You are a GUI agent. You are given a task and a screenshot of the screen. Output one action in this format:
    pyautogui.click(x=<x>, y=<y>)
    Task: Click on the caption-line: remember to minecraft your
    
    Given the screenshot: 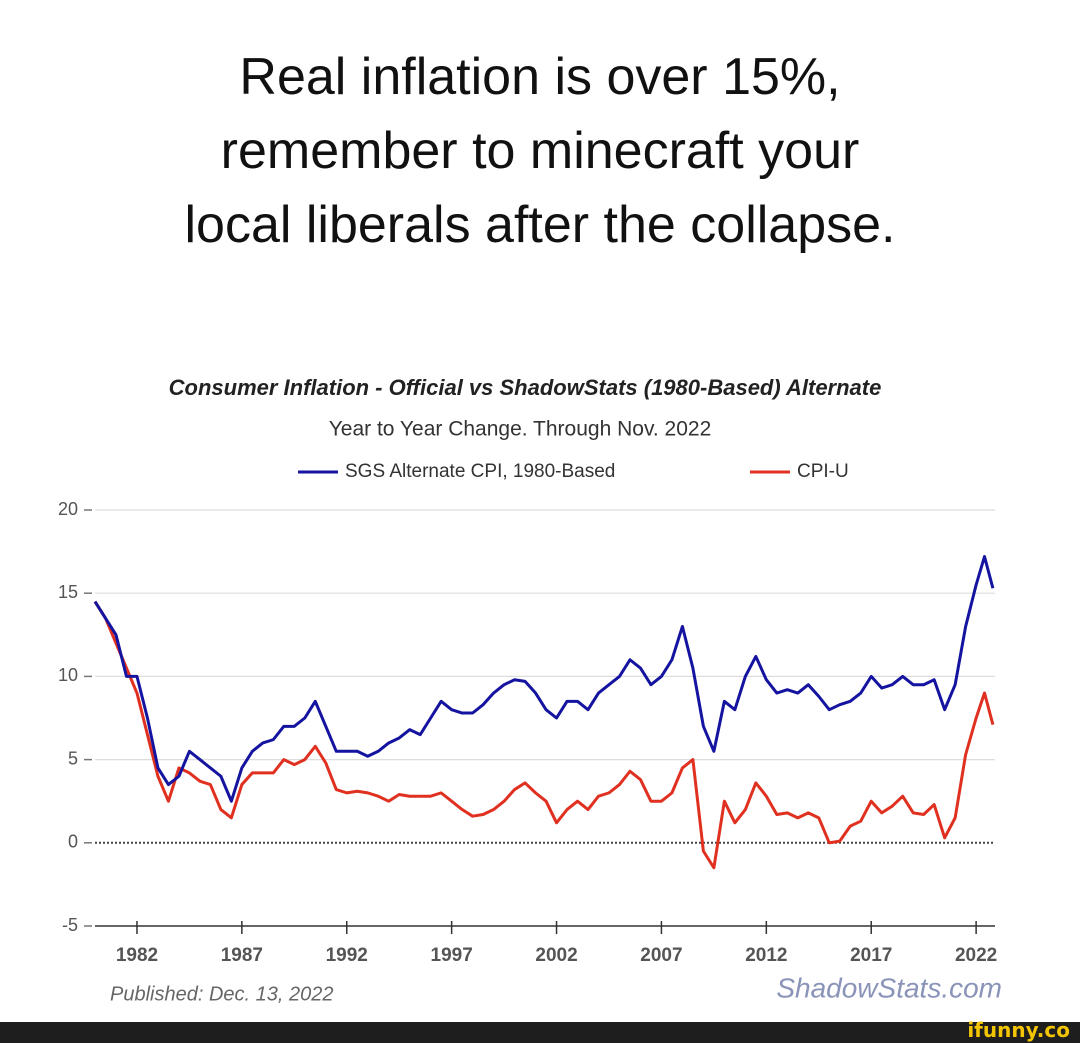 What is the action you would take?
    pyautogui.click(x=540, y=151)
    